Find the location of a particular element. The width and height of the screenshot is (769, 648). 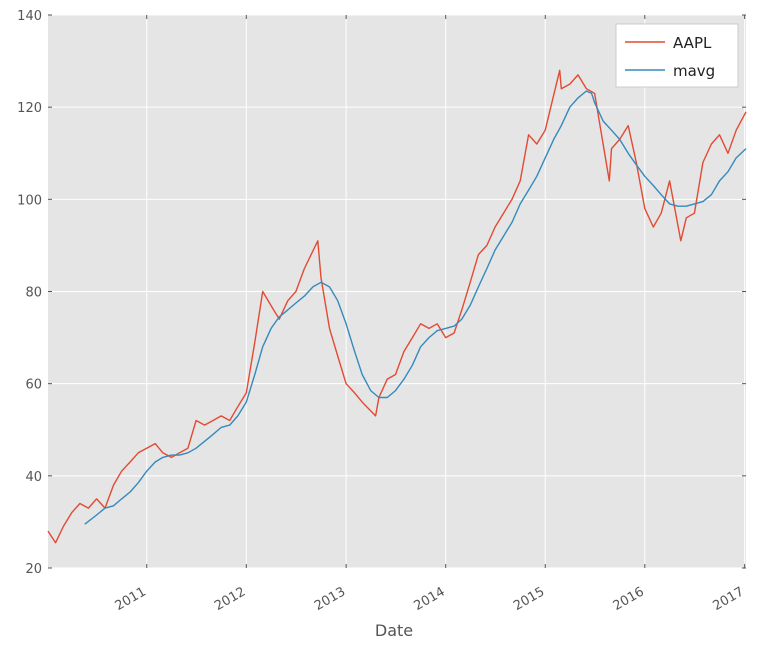

x-tick-label: 2014 is located at coordinates (430, 599).